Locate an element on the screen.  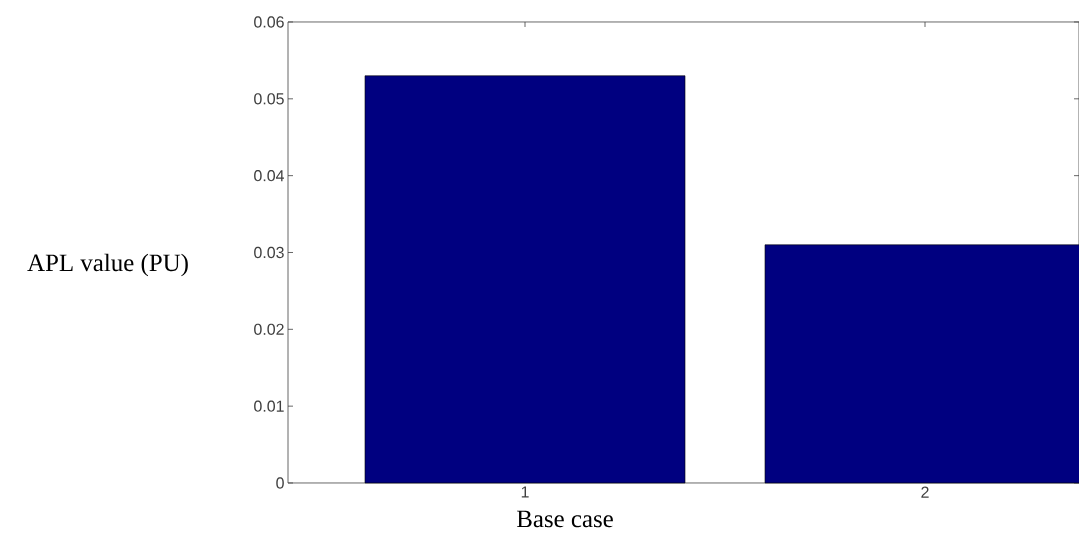
x-tick-label: 1 is located at coordinates (525, 492).